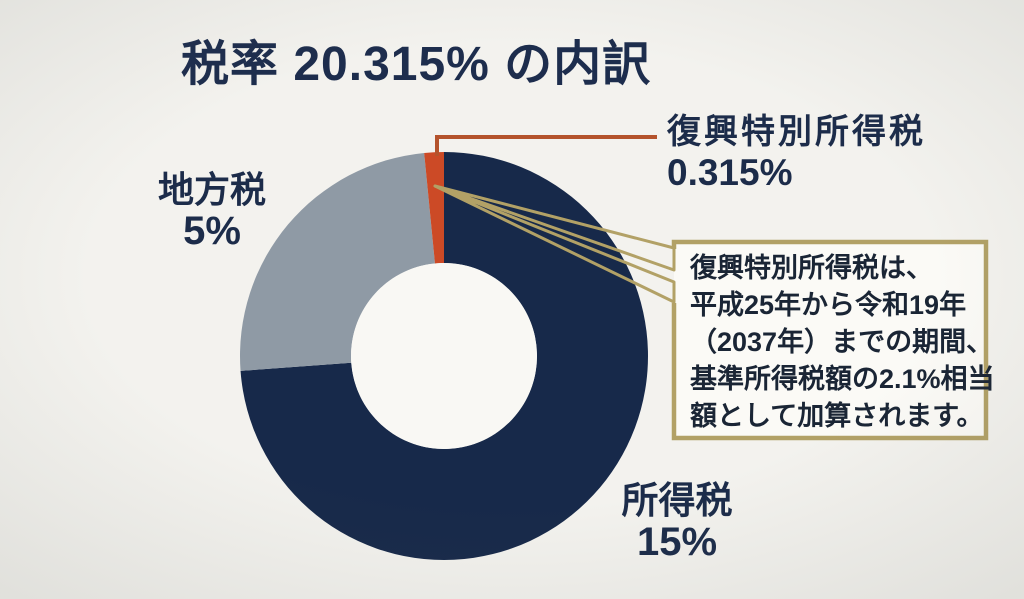  I want to click on callout-tail-lower, so click(554, 244).